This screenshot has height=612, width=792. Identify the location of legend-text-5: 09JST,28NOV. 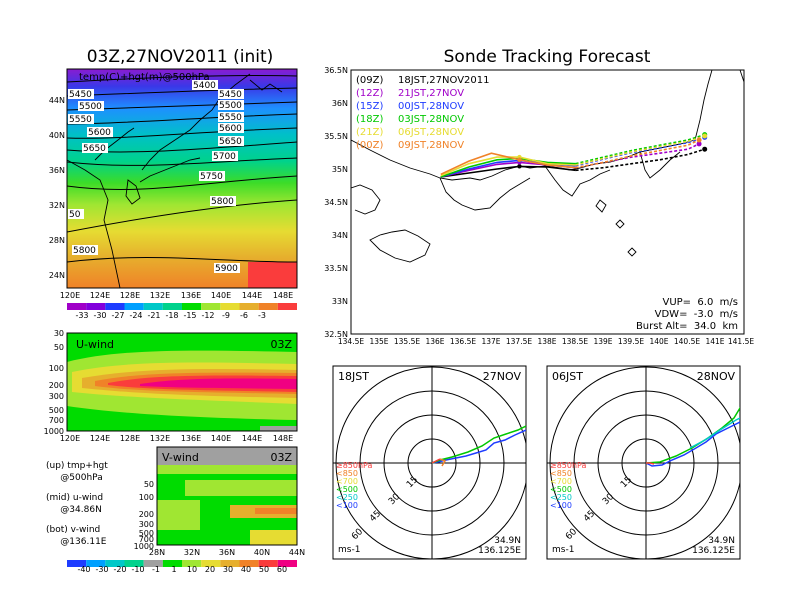
(431, 145).